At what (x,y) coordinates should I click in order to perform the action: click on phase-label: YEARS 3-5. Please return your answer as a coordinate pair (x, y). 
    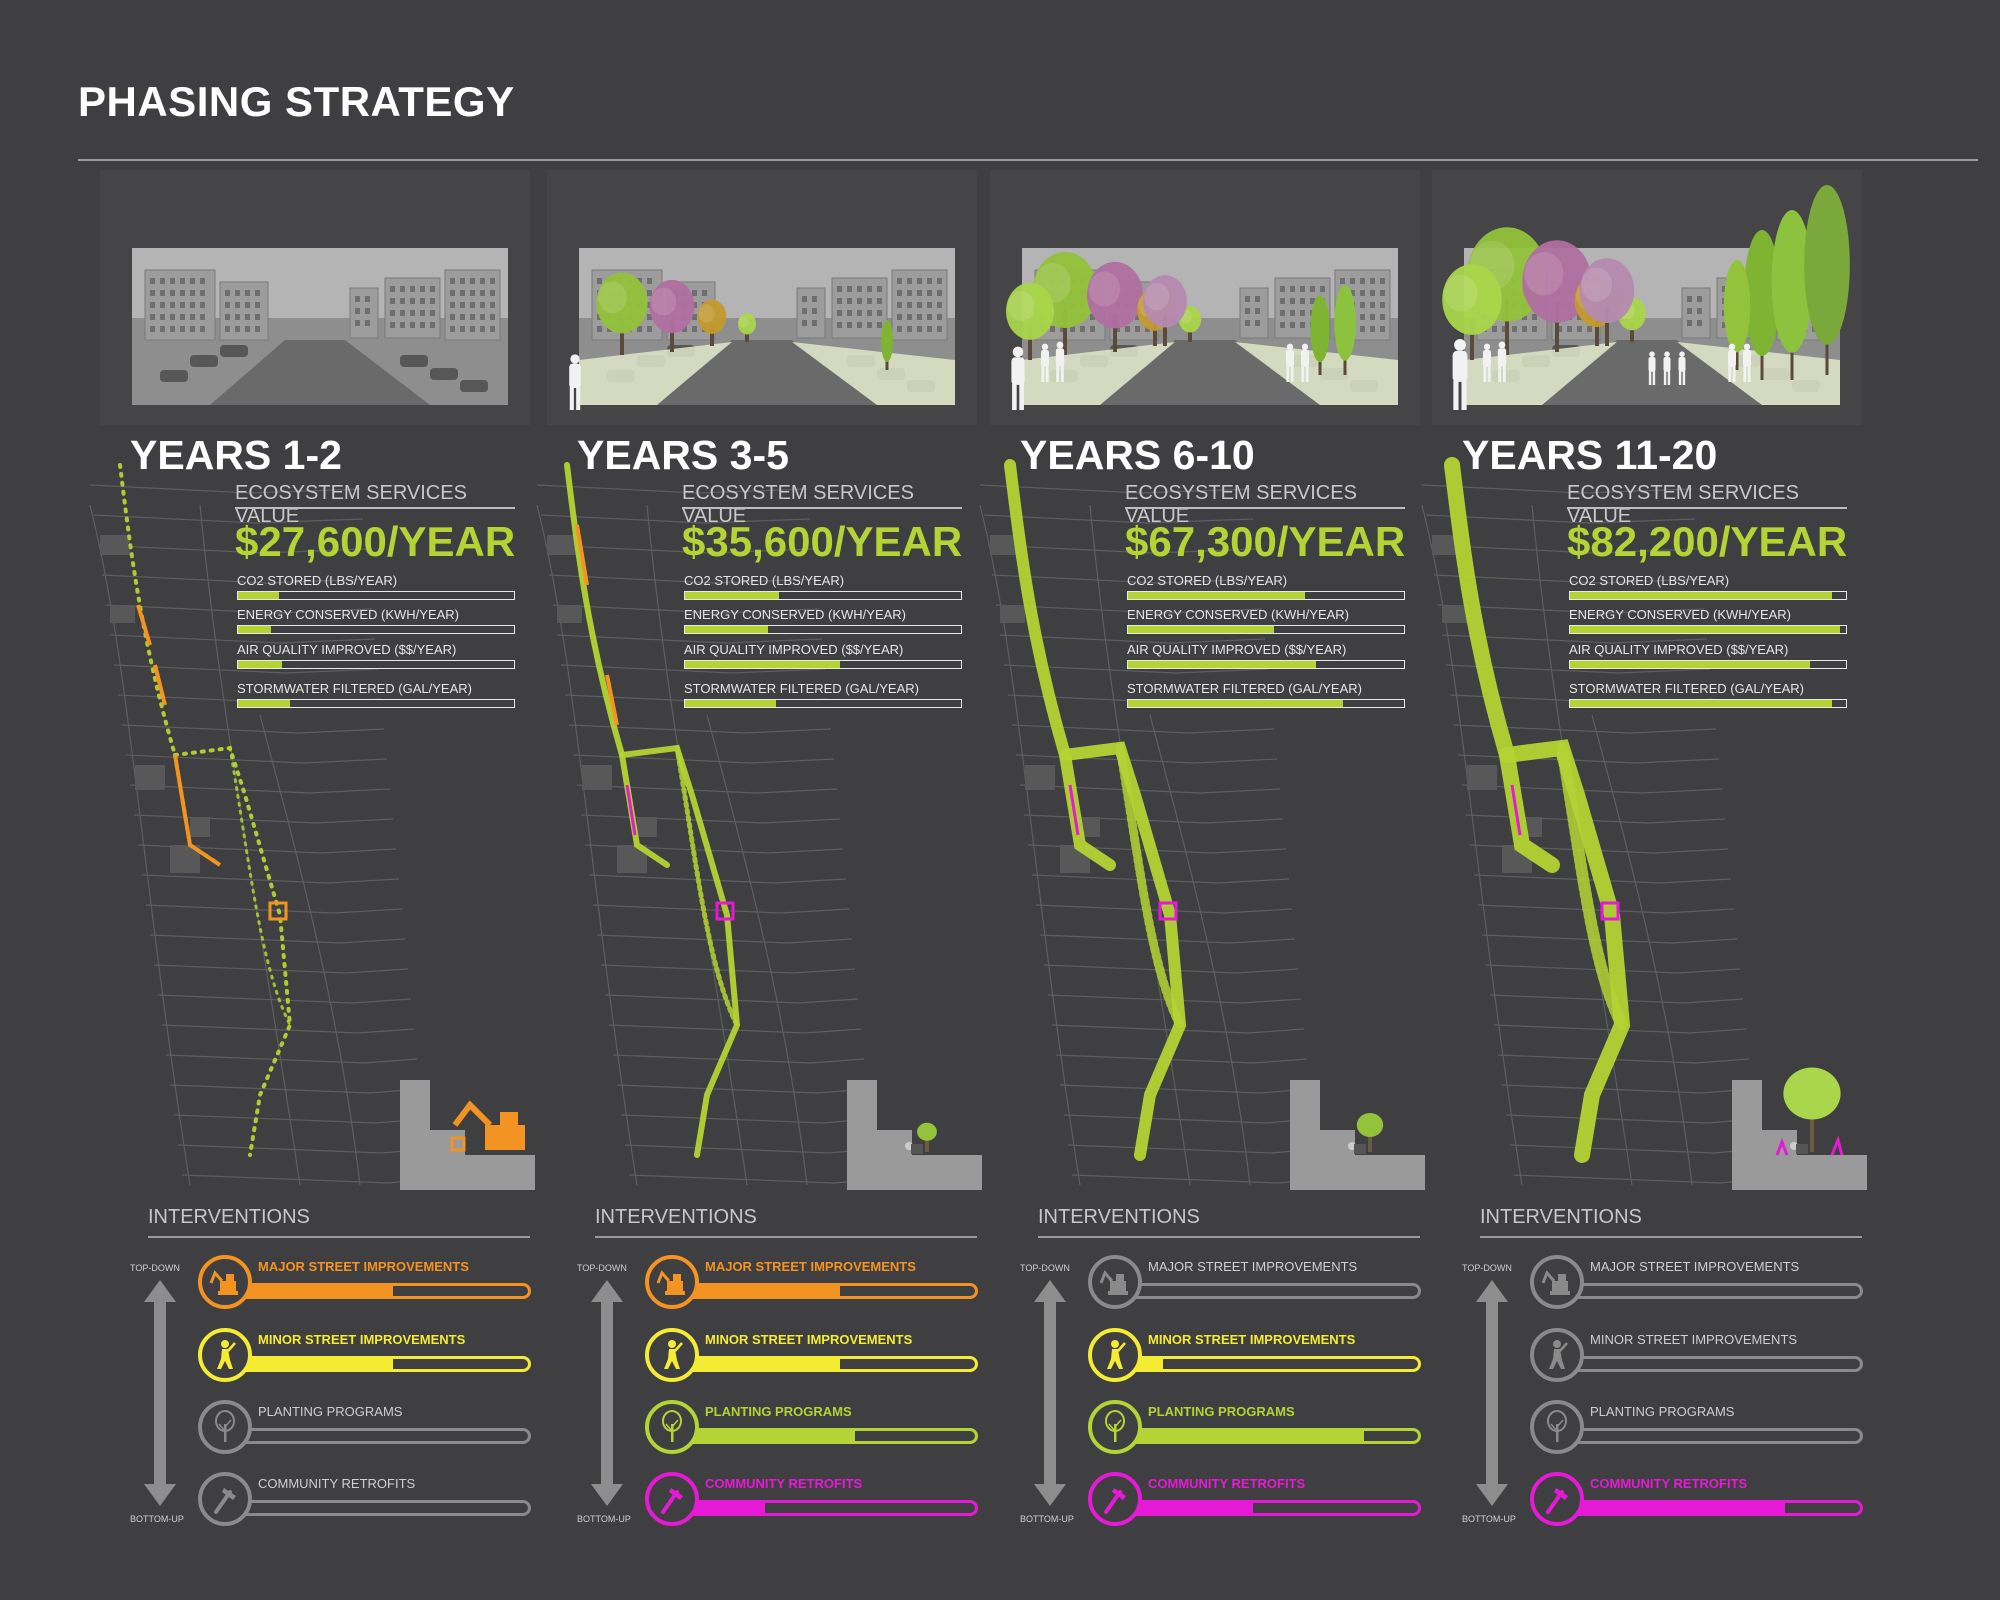
    Looking at the image, I should click on (683, 455).